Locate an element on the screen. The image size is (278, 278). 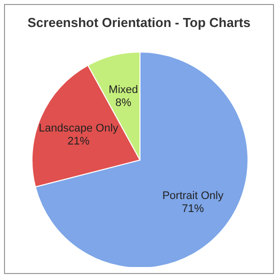
data-label: 71% is located at coordinates (193, 209).